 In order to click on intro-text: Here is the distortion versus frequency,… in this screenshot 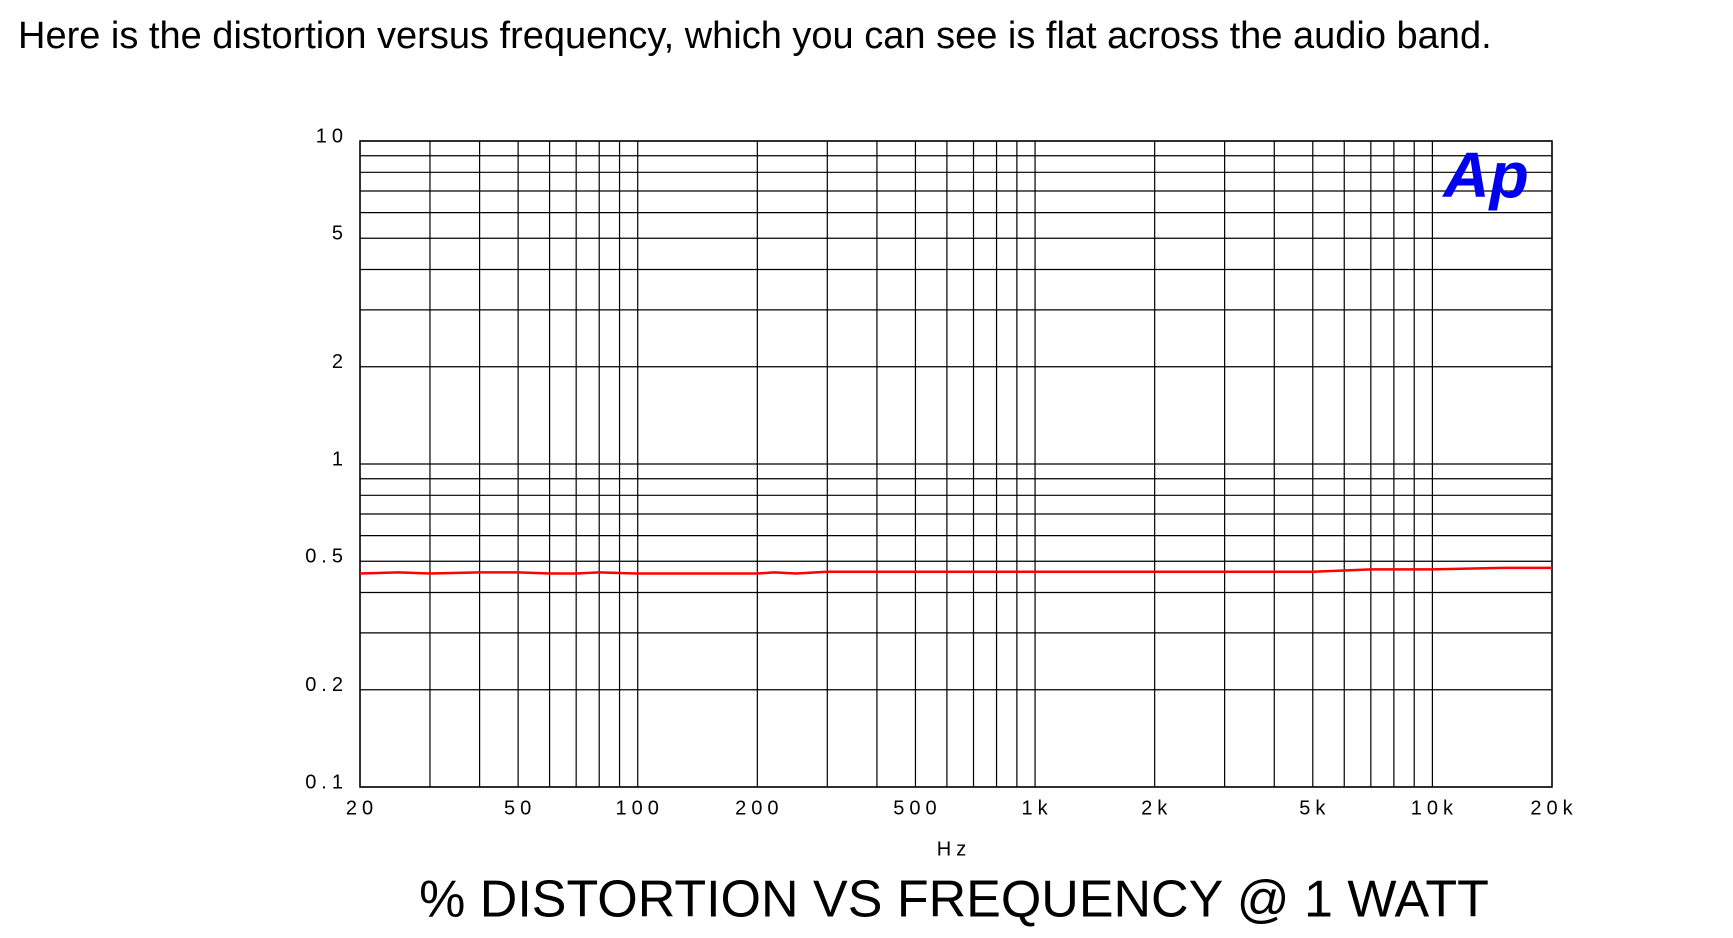, I will do `click(755, 36)`.